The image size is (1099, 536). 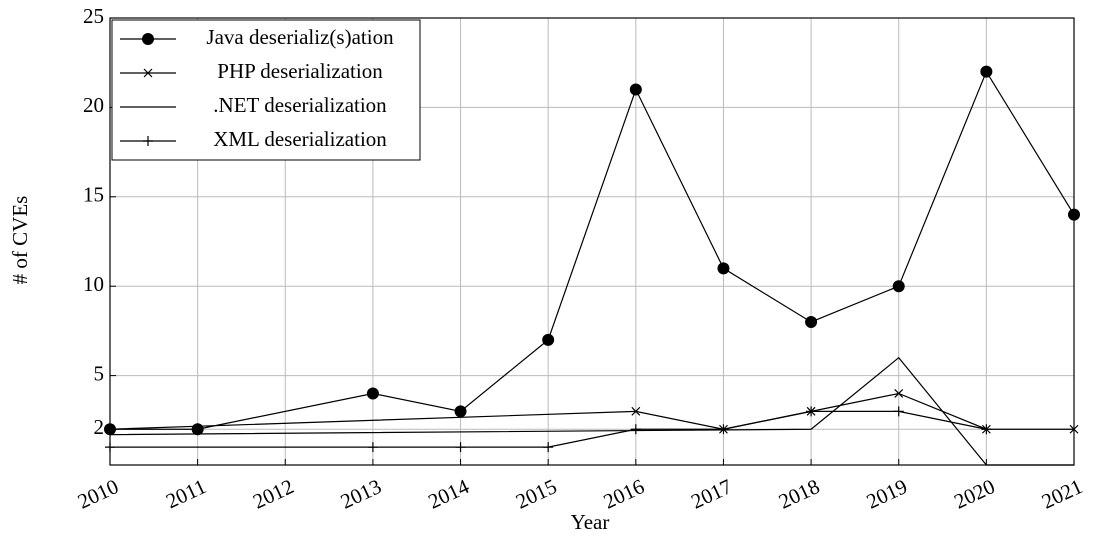 What do you see at coordinates (711, 494) in the screenshot?
I see `x-tick-label: 2017` at bounding box center [711, 494].